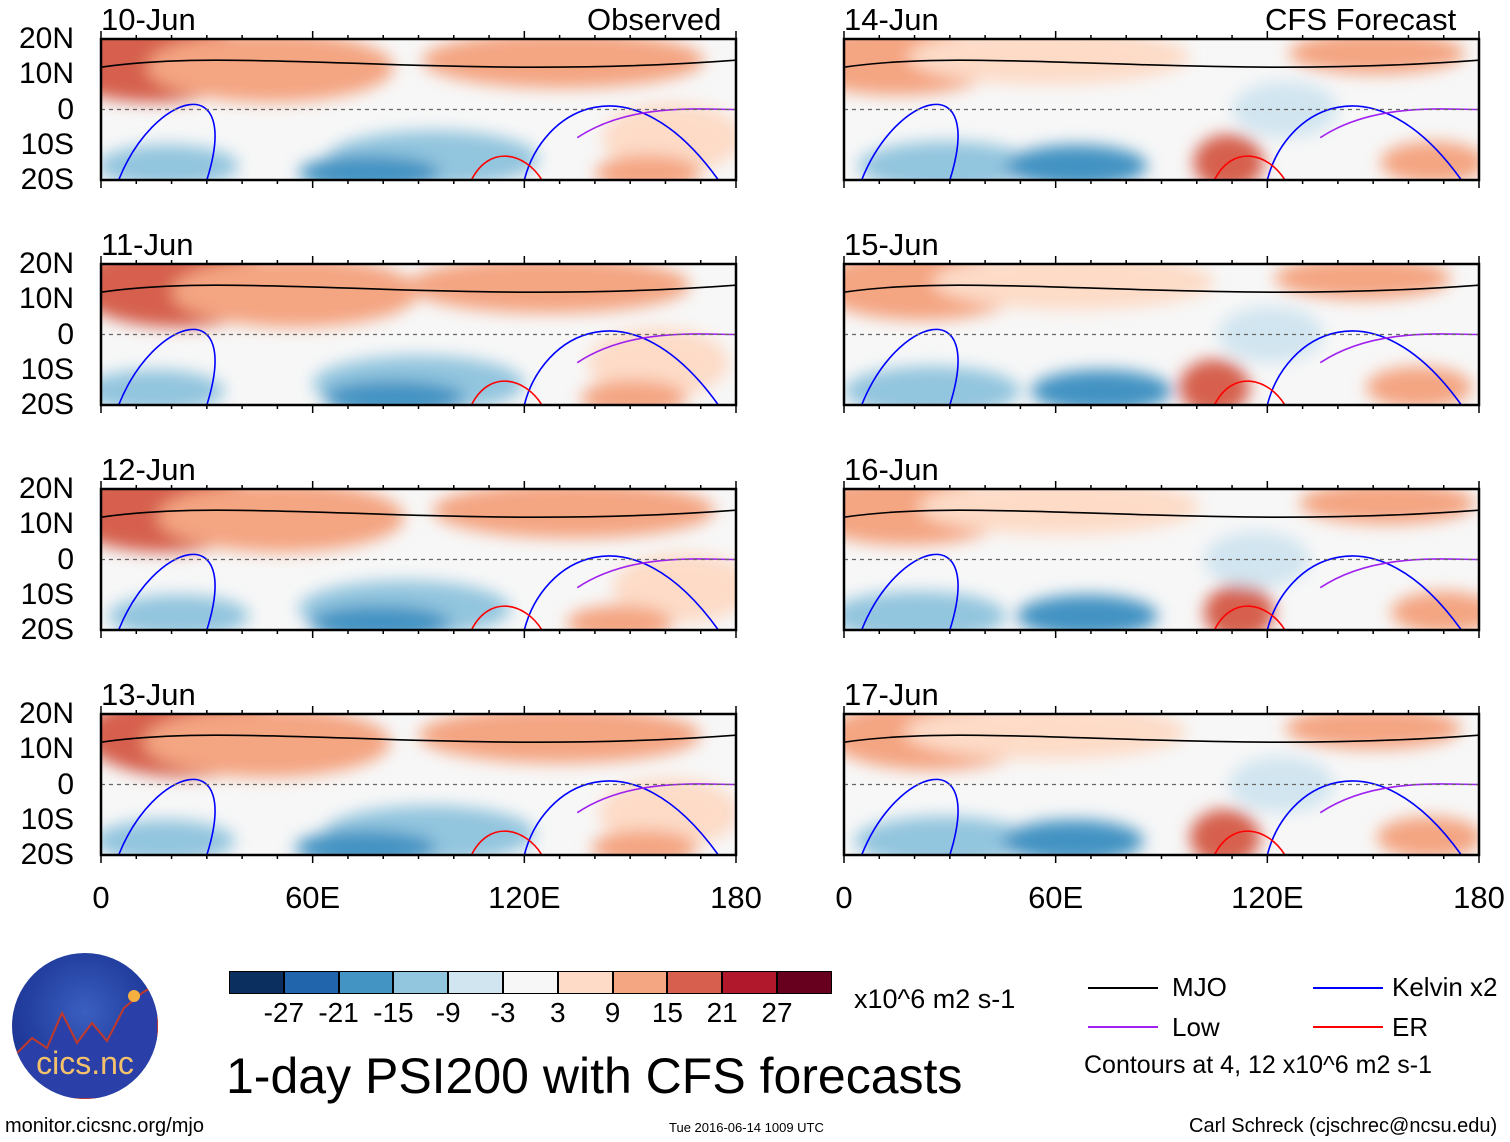 Image resolution: width=1510 pixels, height=1142 pixels. Describe the element at coordinates (667, 1012) in the screenshot. I see `colorbar-label: 15` at that location.